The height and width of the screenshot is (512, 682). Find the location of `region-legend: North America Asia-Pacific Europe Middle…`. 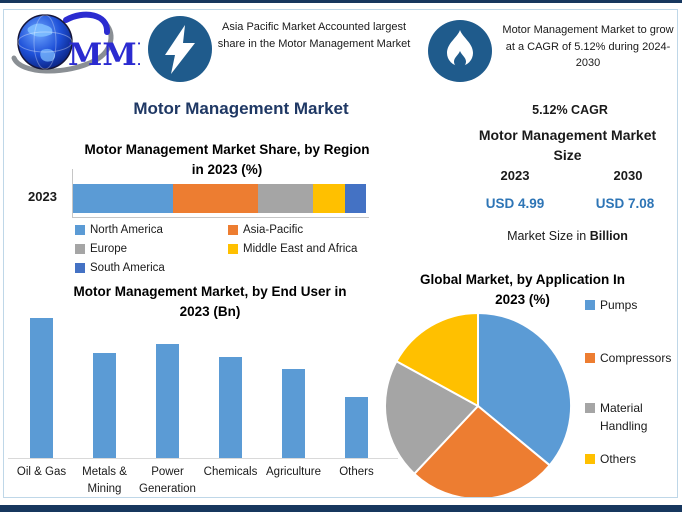

region-legend: North America Asia-Pacific Europe Middle… is located at coordinates (232, 248).